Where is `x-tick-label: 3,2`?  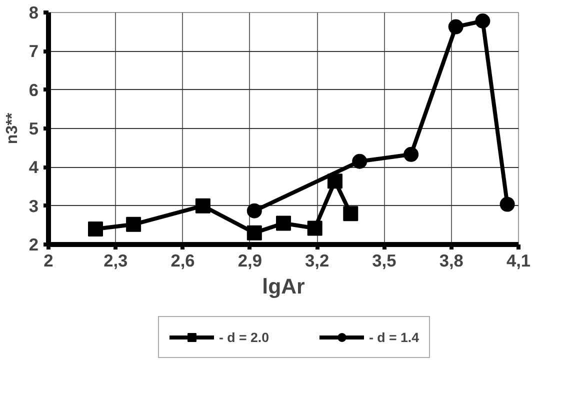
x-tick-label: 3,2 is located at coordinates (317, 260).